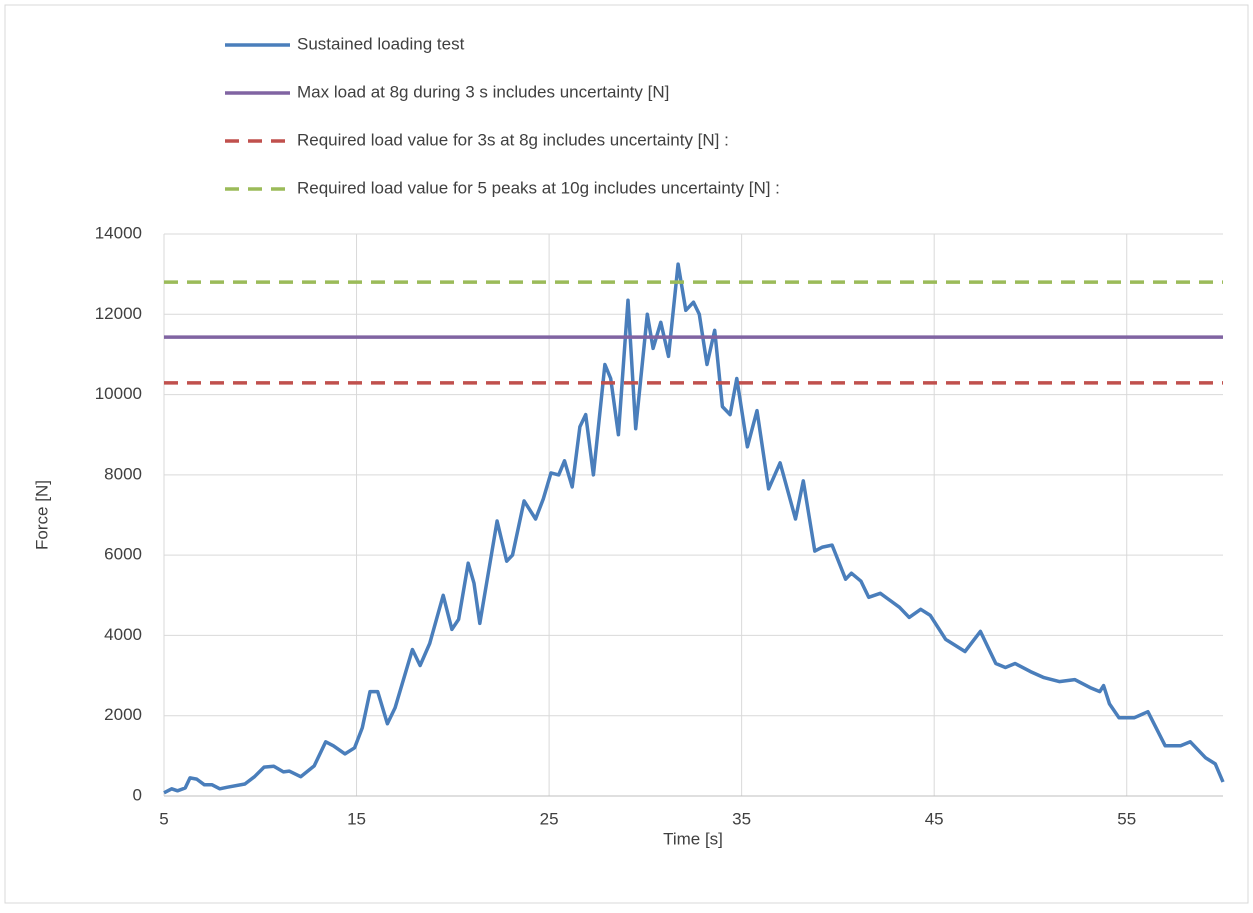 The height and width of the screenshot is (913, 1253). What do you see at coordinates (137, 794) in the screenshot?
I see `y-tick-label: 0` at bounding box center [137, 794].